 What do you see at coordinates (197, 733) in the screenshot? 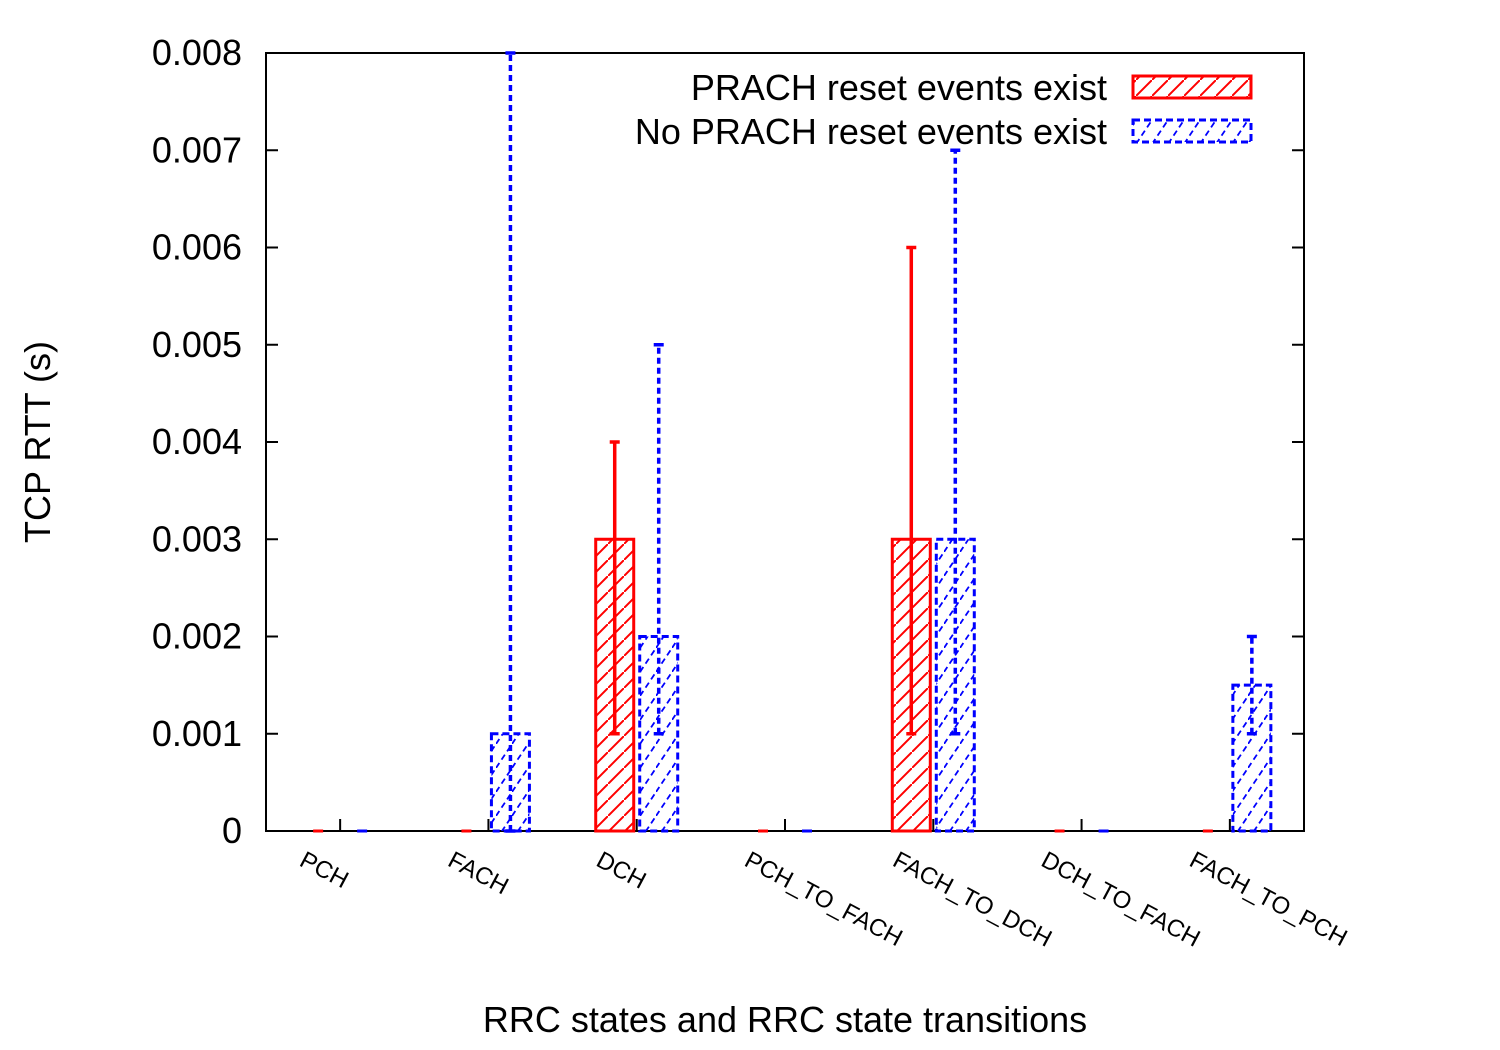
I see `y-tick-label: 0.001` at bounding box center [197, 733].